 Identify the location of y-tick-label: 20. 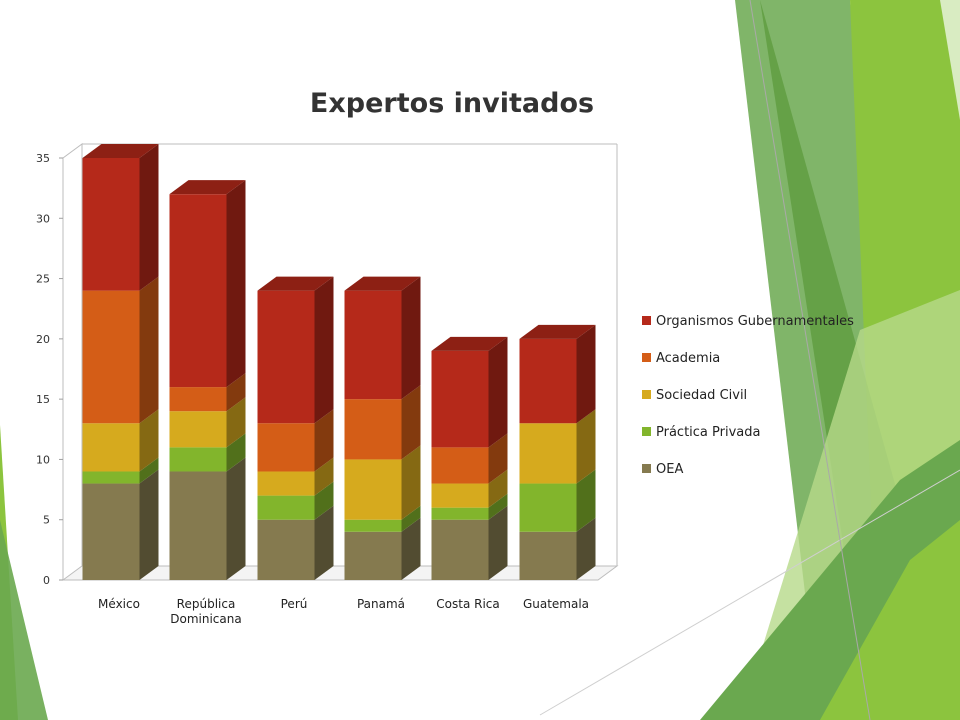
(43, 339).